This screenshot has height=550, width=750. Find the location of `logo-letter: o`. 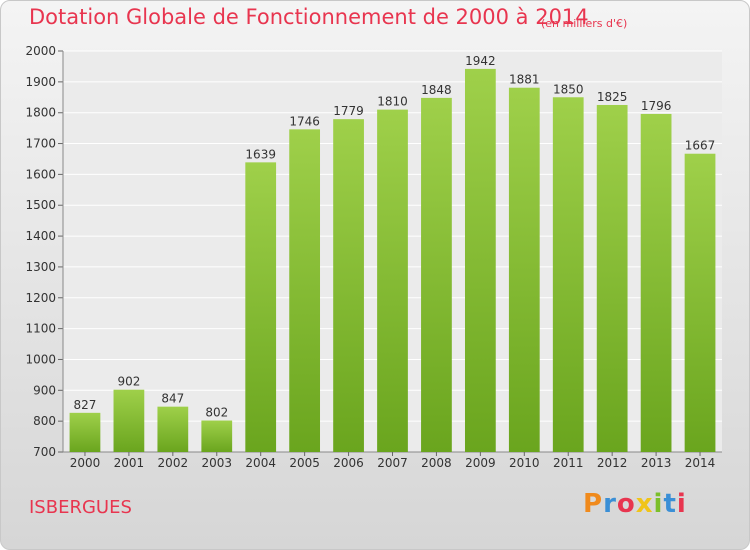

logo-letter: o is located at coordinates (626, 504).